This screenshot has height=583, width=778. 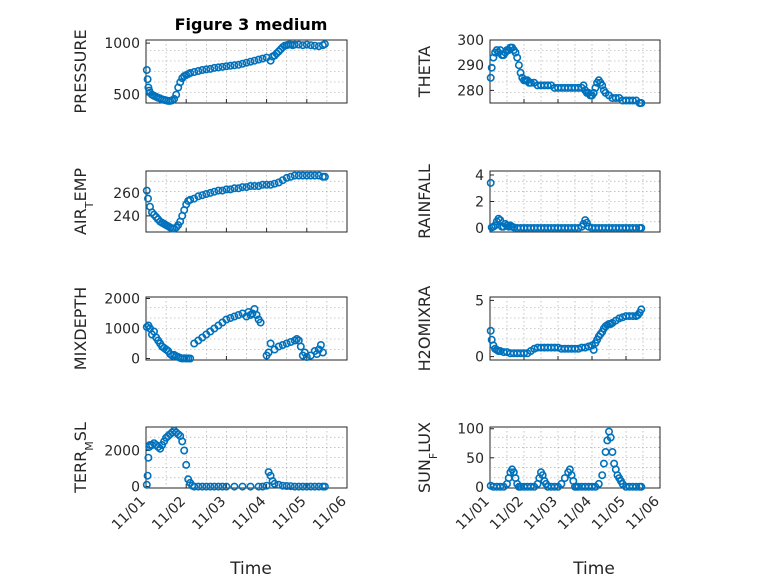 What do you see at coordinates (80, 328) in the screenshot?
I see `y-axis-label-mixdepth: MIXDEPTH` at bounding box center [80, 328].